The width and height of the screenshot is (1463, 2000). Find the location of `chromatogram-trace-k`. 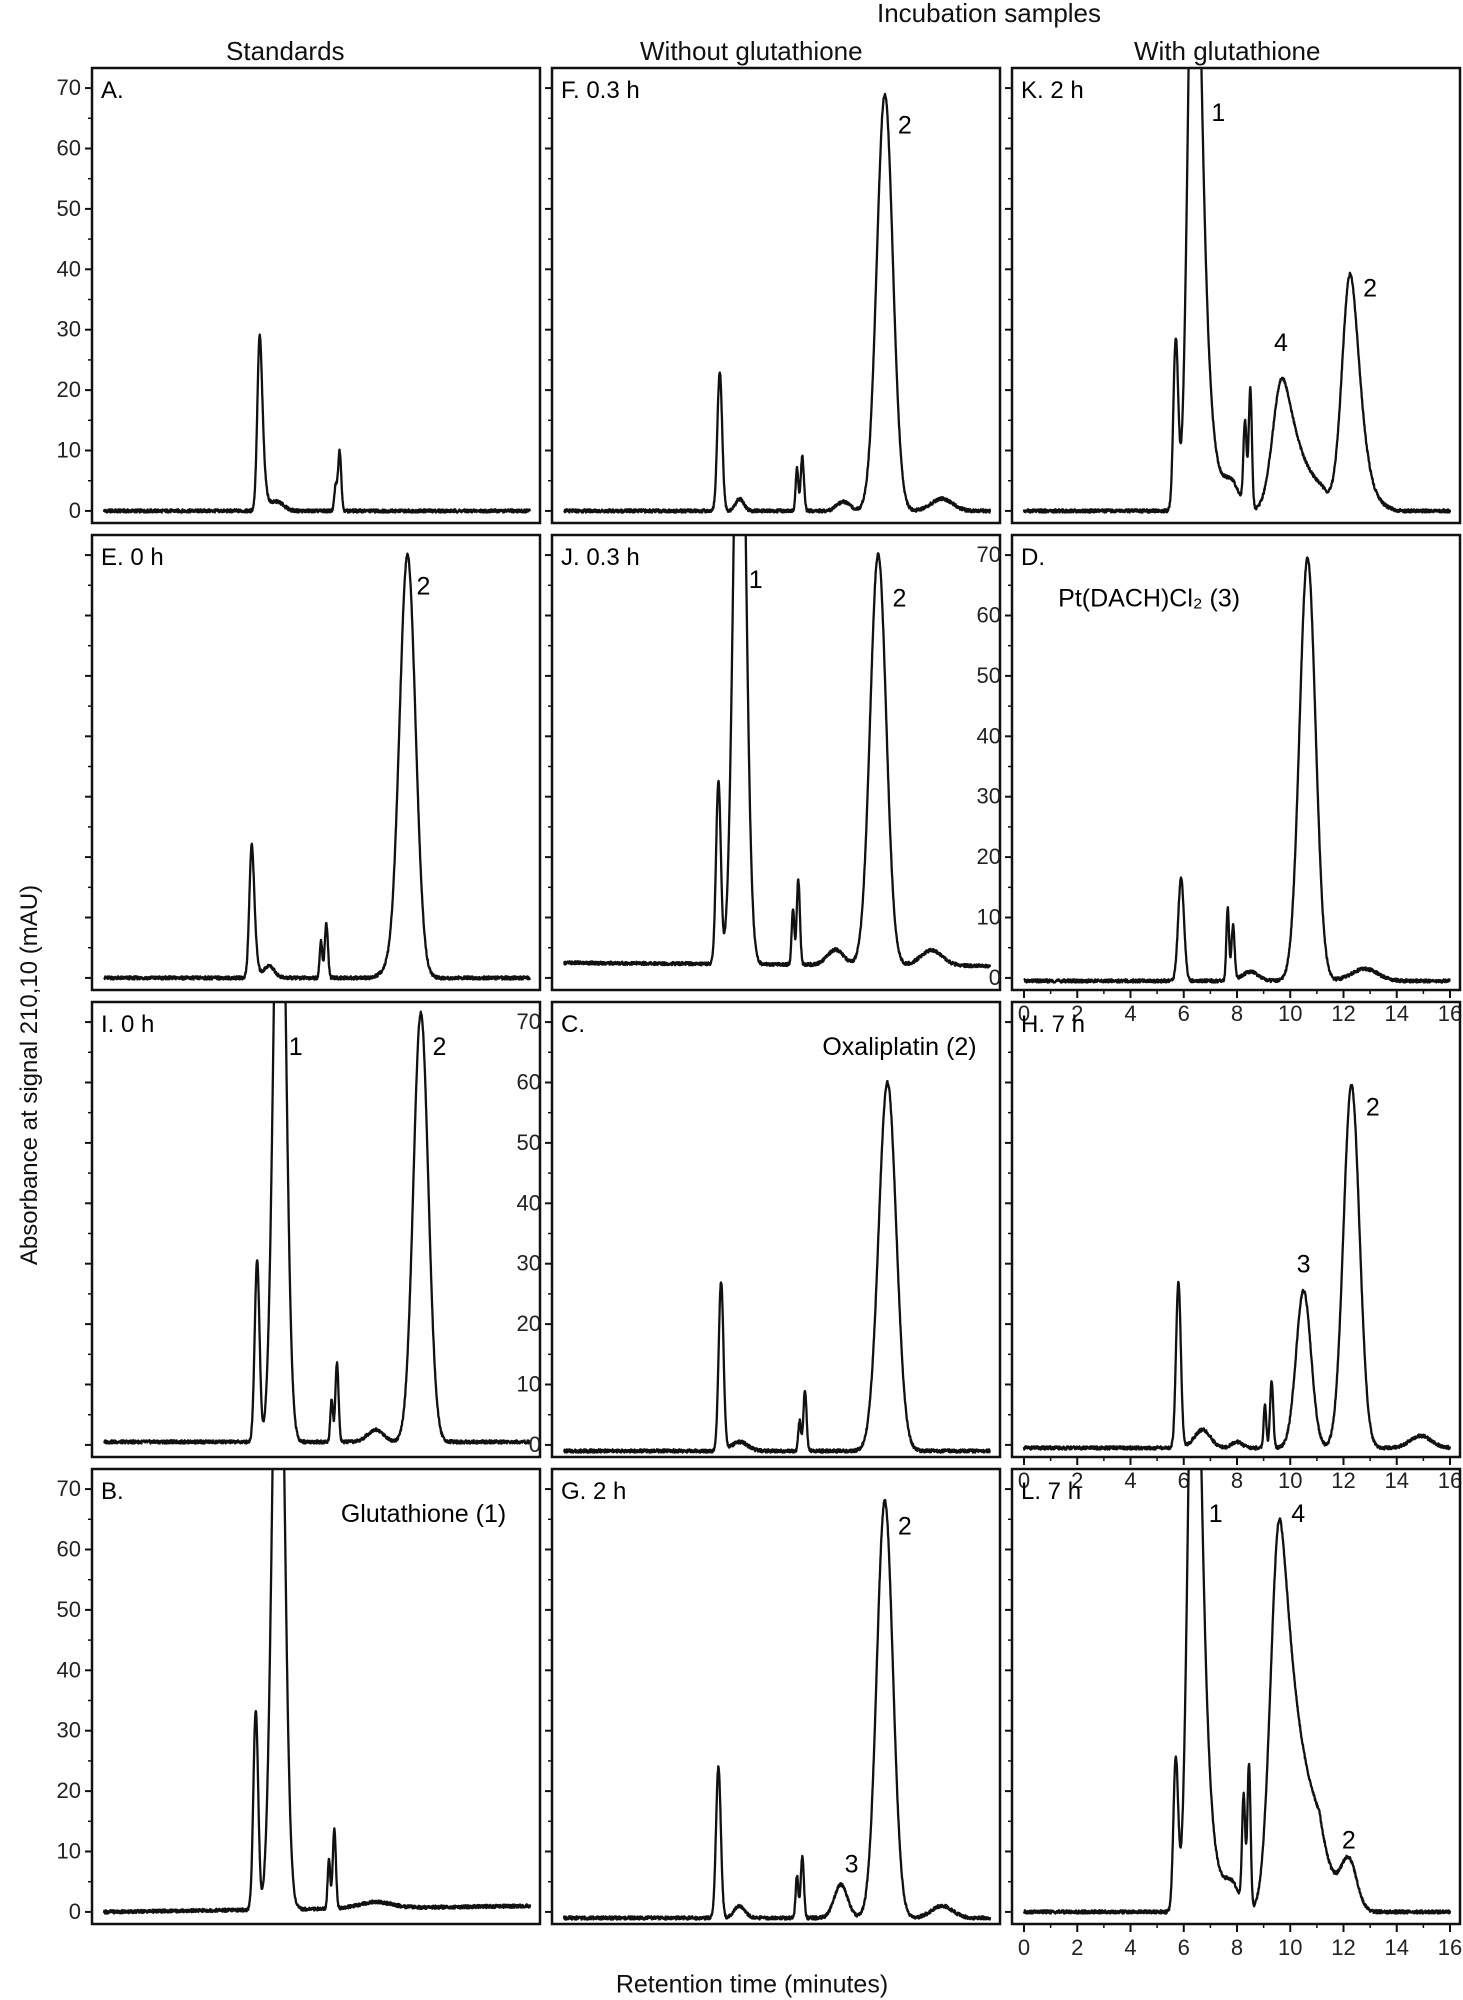

chromatogram-trace-k is located at coordinates (1237, 291).